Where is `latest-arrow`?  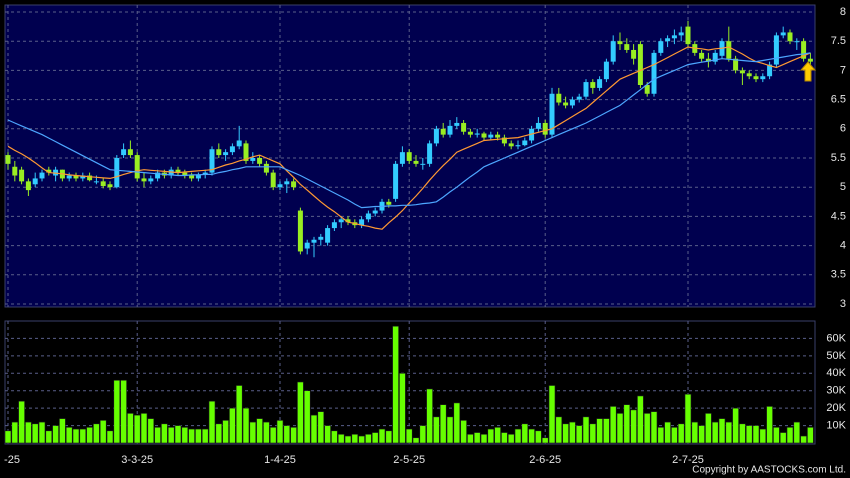 latest-arrow is located at coordinates (808, 71).